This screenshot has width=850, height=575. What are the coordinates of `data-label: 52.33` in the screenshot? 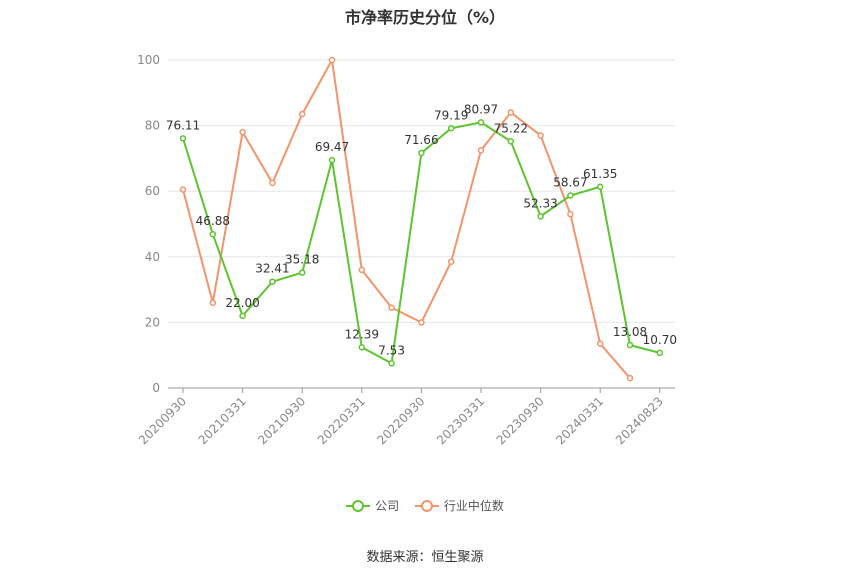 It's located at (540, 203).